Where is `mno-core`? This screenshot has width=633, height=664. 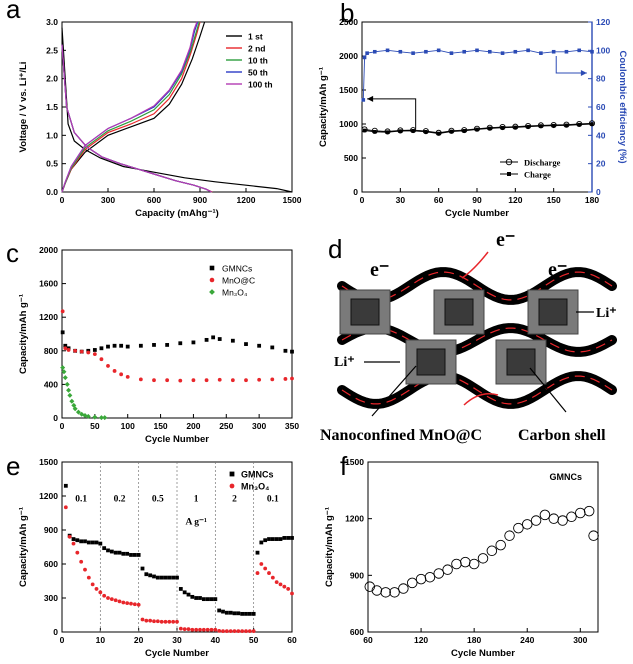 mno-core is located at coordinates (365, 312).